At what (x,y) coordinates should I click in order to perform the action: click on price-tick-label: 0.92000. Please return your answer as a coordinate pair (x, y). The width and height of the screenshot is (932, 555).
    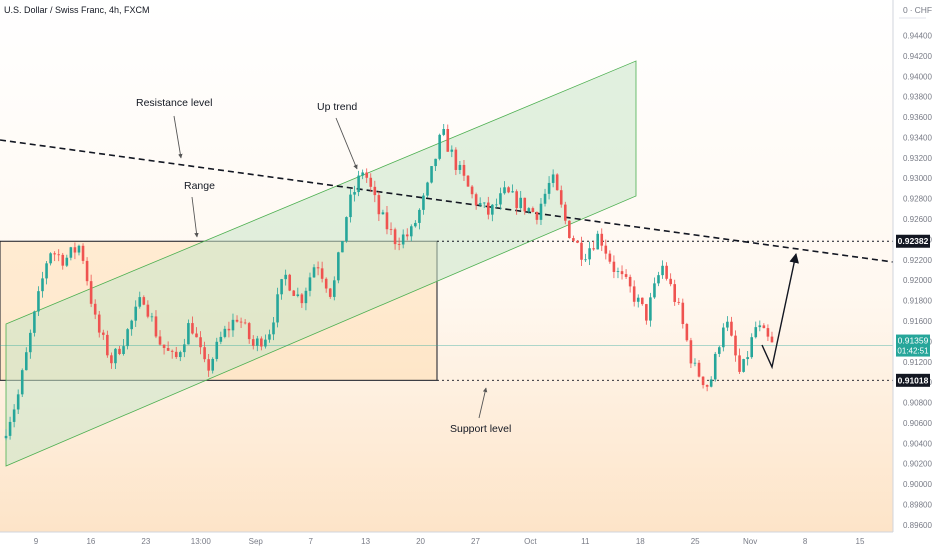
    Looking at the image, I should click on (917, 280).